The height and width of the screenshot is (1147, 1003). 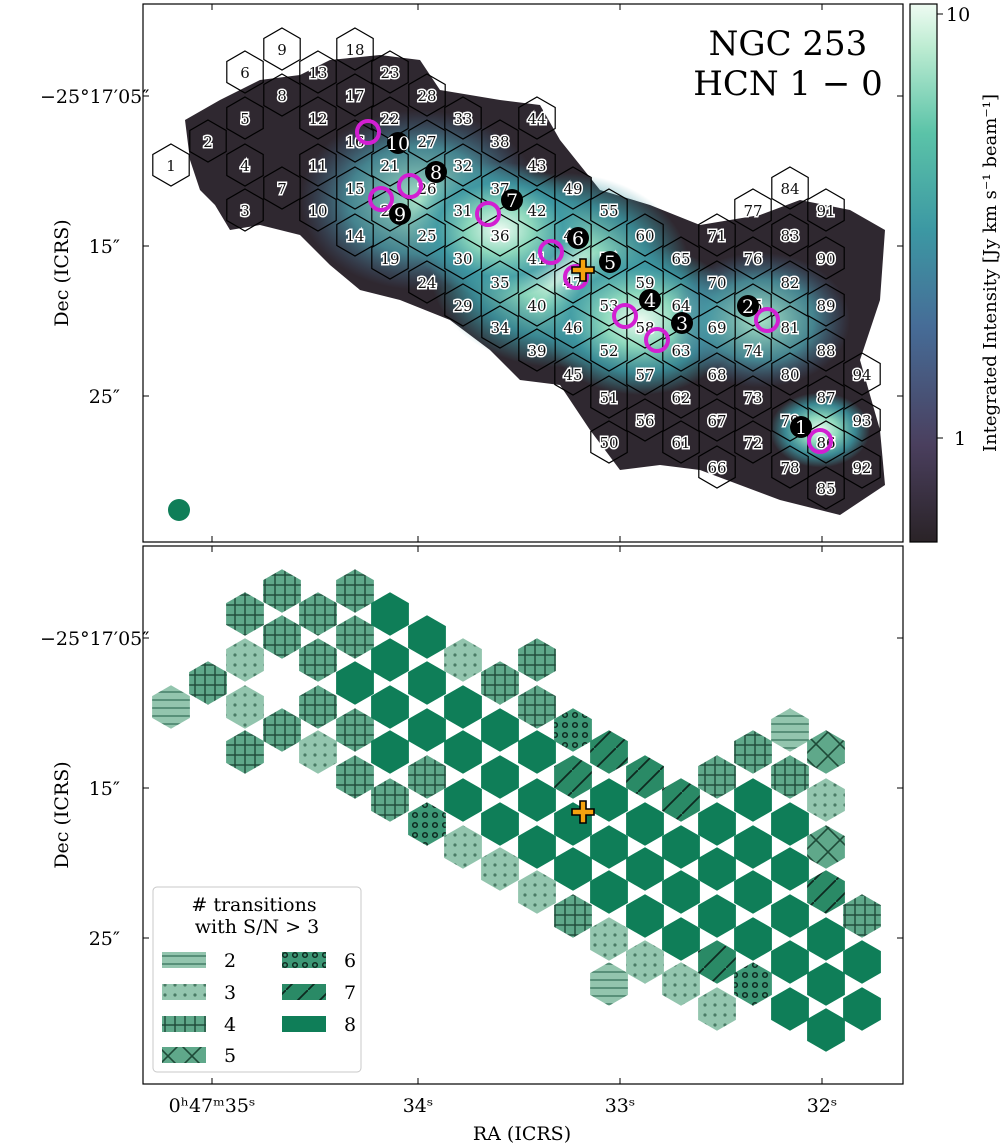 I want to click on hexagon-label: 1, so click(x=171, y=166).